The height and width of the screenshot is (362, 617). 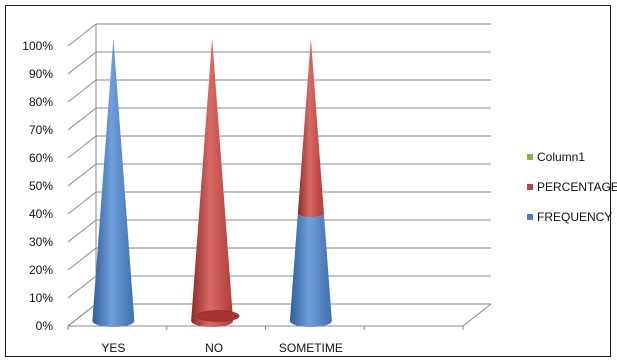 I want to click on x-category-label: YES, so click(x=113, y=348).